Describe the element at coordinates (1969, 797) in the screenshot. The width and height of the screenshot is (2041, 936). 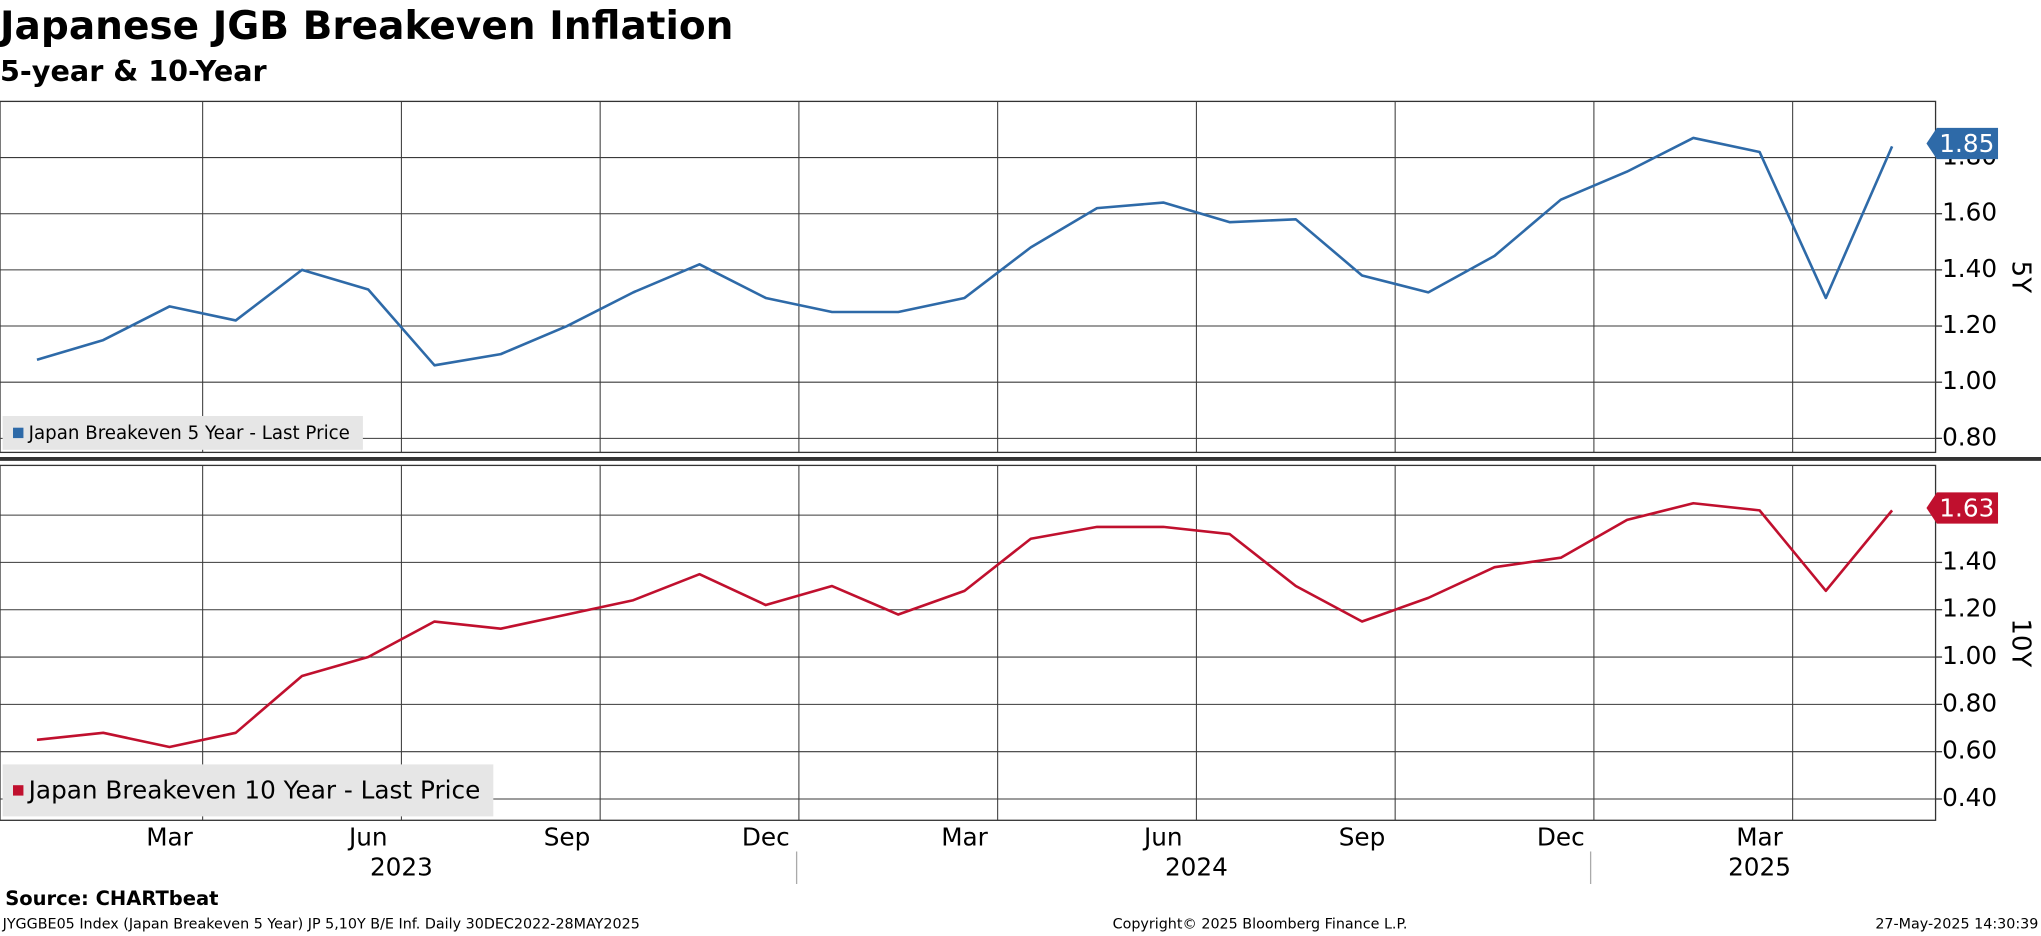
I see `y-tick-label: 0.40` at that location.